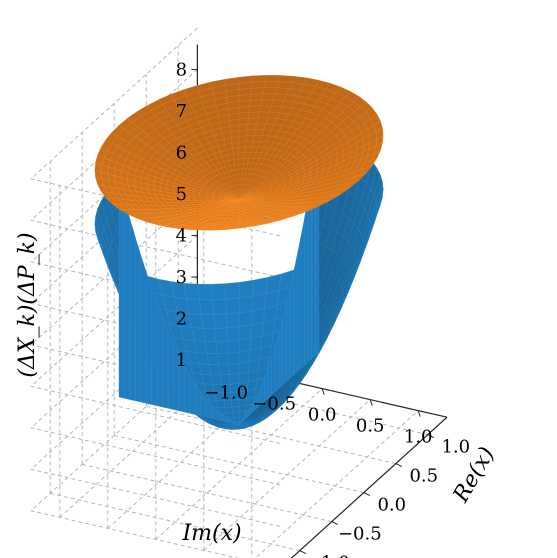 The height and width of the screenshot is (558, 557). I want to click on z-tick-label: 3, so click(181, 277).